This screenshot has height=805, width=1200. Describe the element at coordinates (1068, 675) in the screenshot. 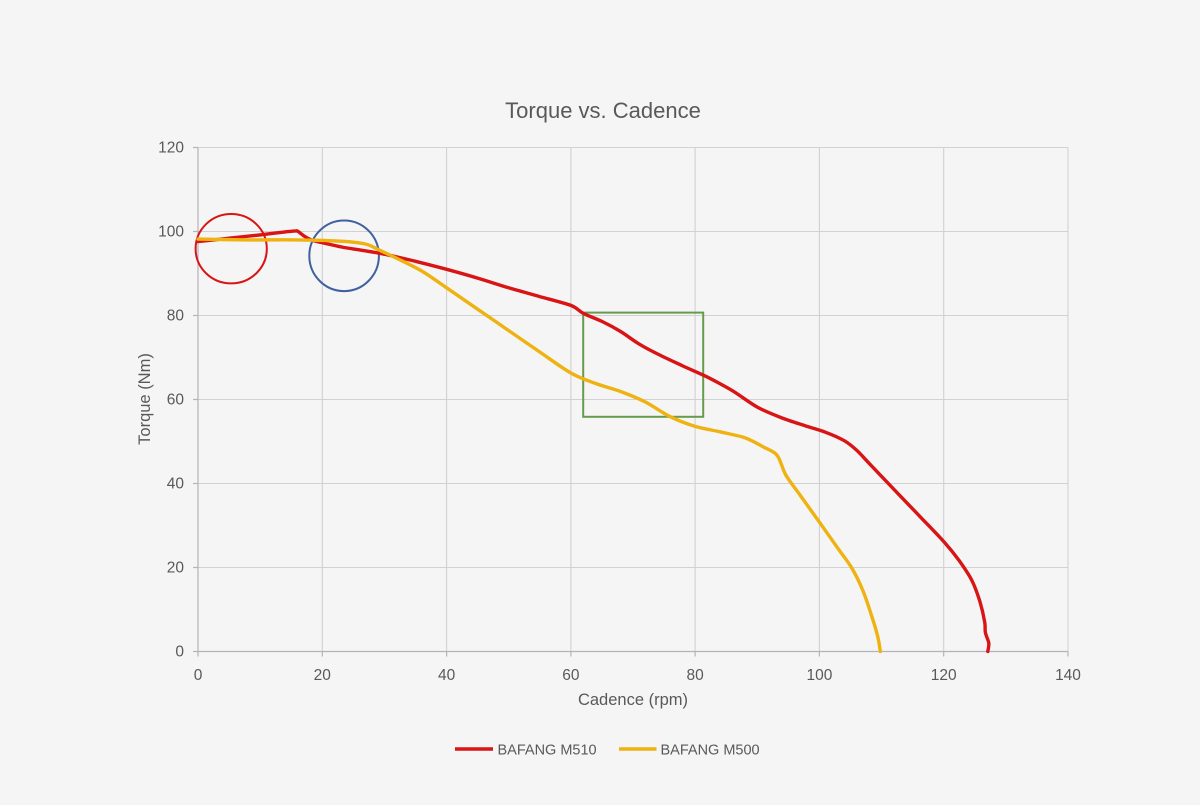

I see `svg-text: 140` at that location.